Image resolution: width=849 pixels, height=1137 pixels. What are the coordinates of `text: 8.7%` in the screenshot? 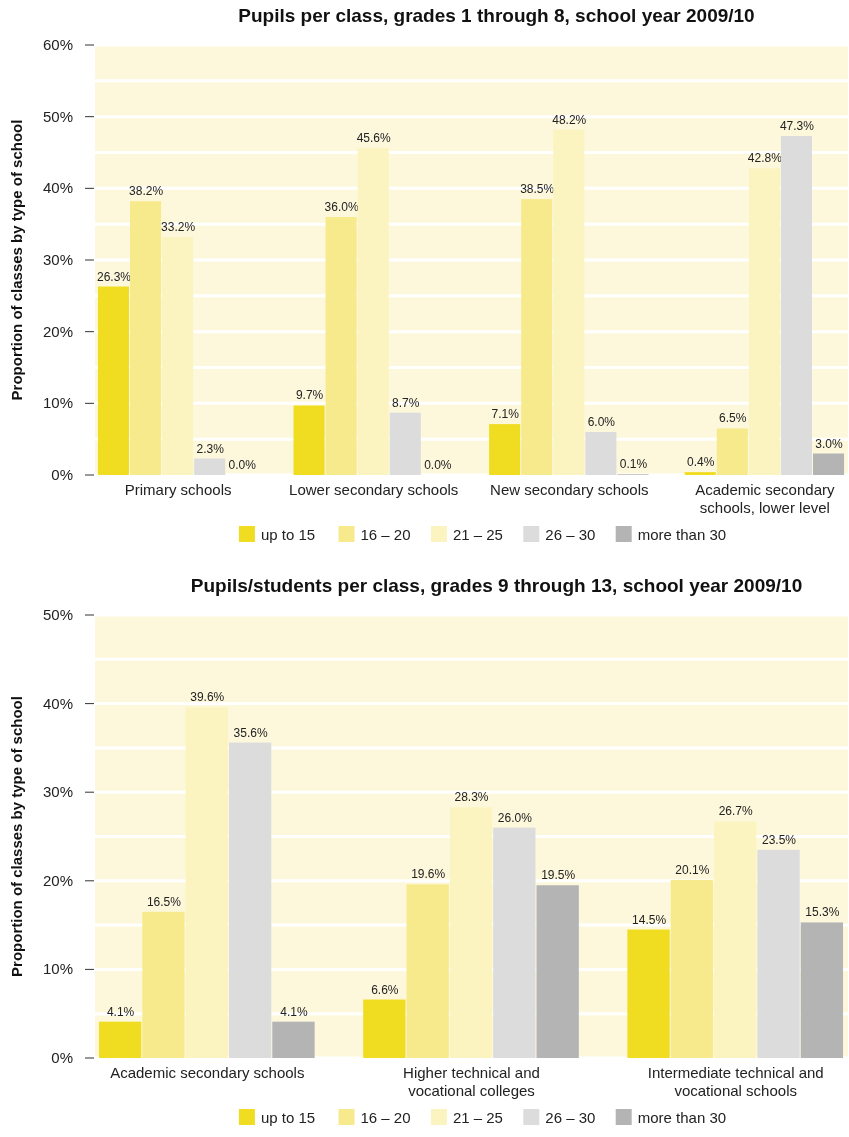 It's located at (406, 402).